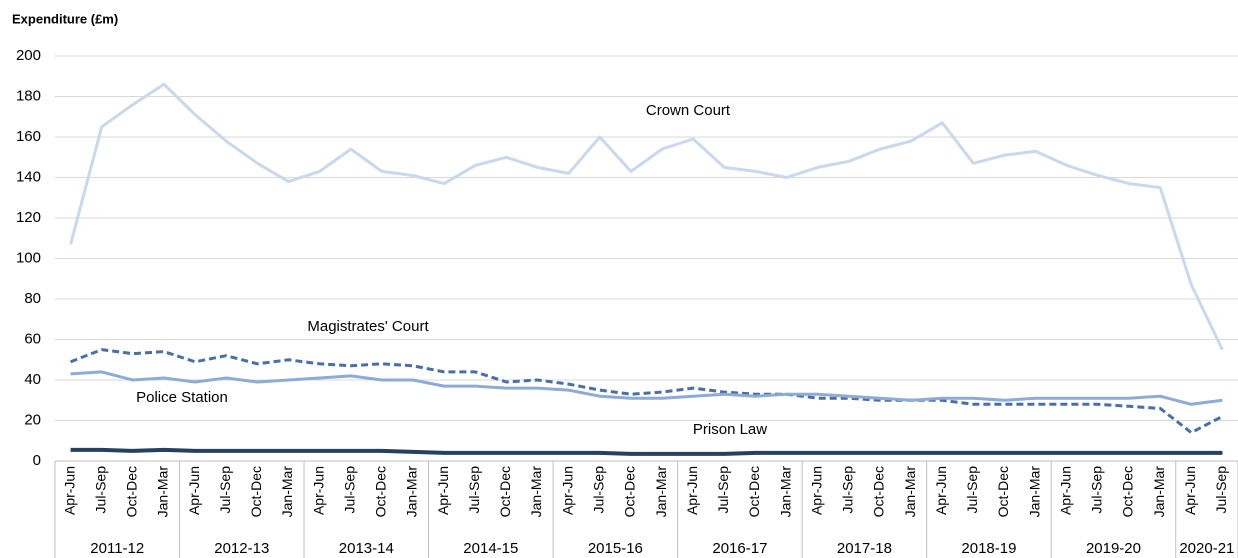 The width and height of the screenshot is (1238, 558). What do you see at coordinates (615, 548) in the screenshot?
I see `group-label: 2015-16` at bounding box center [615, 548].